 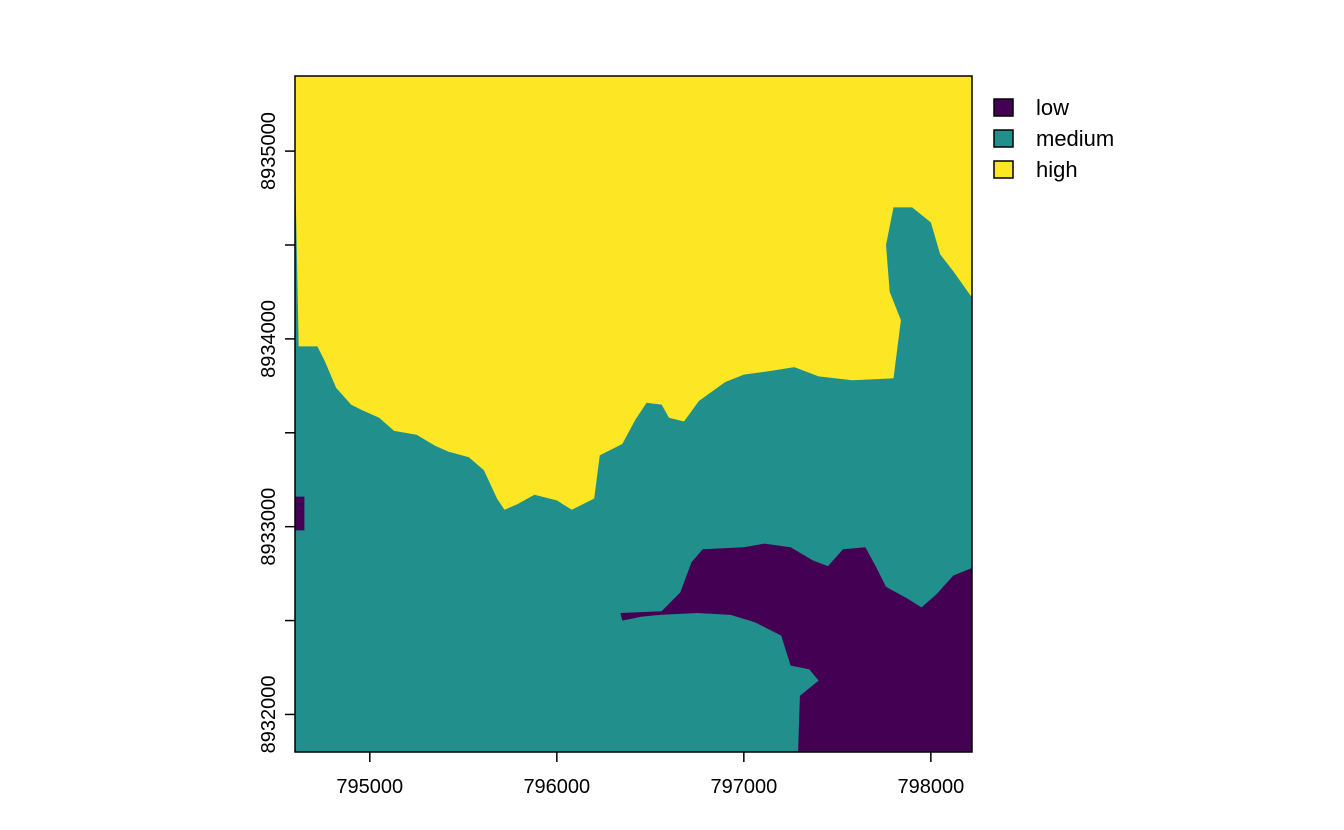 What do you see at coordinates (796, 647) in the screenshot?
I see `raster-low-region` at bounding box center [796, 647].